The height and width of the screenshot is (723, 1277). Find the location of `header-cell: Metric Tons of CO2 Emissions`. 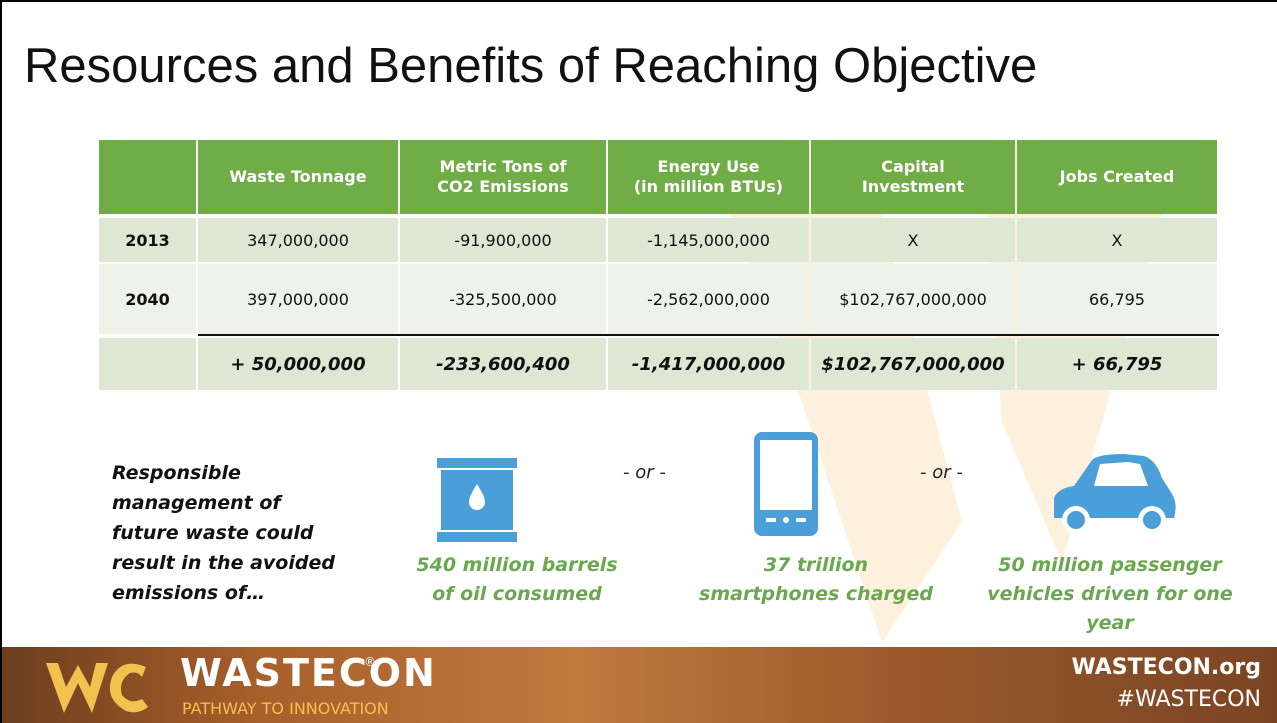

header-cell: Metric Tons of CO2 Emissions is located at coordinates (503, 177).